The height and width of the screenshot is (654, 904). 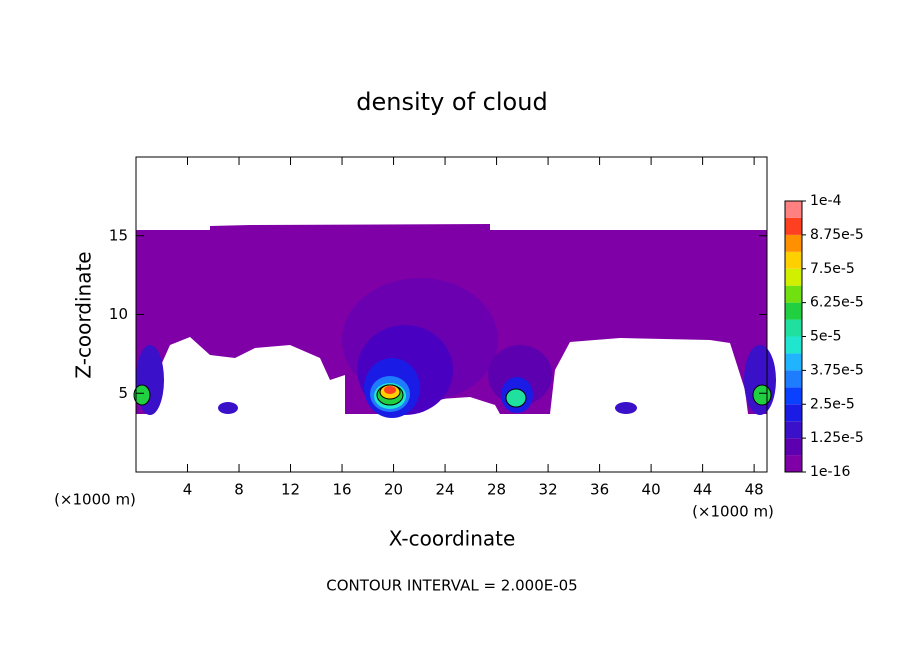 What do you see at coordinates (118, 314) in the screenshot?
I see `y-tick-label: 10` at bounding box center [118, 314].